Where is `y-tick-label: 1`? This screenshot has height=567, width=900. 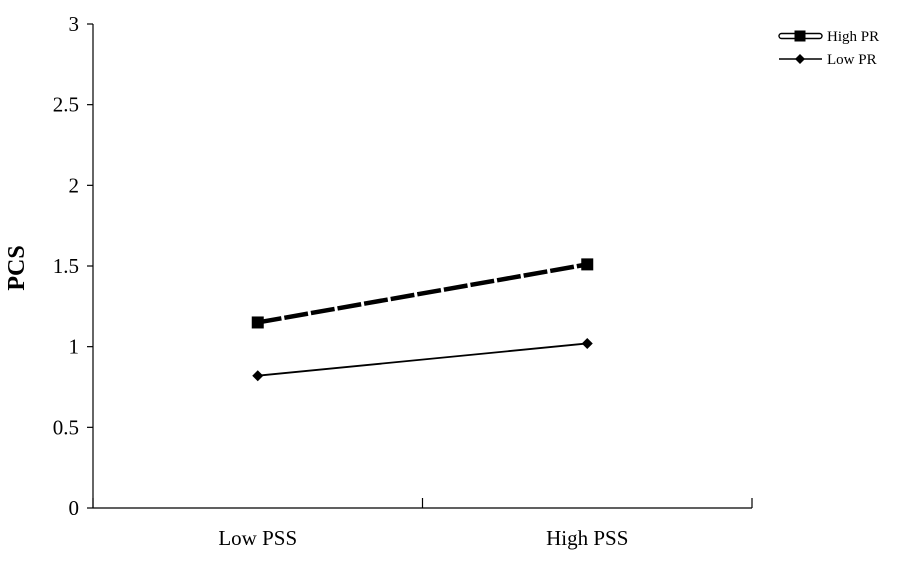
y-tick-label: 1 is located at coordinates (74, 347).